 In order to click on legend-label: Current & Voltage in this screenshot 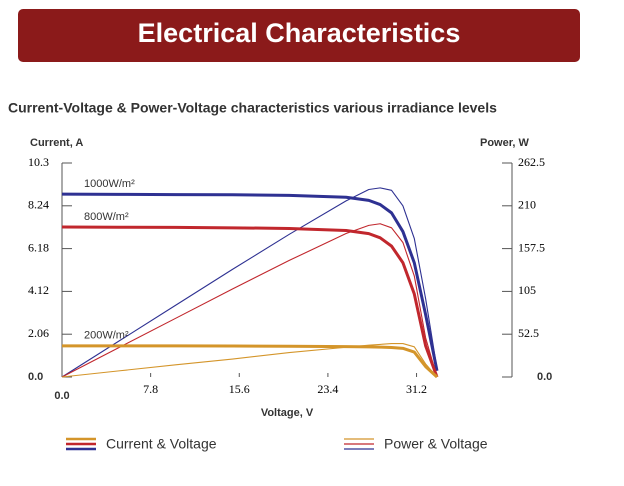, I will do `click(161, 444)`.